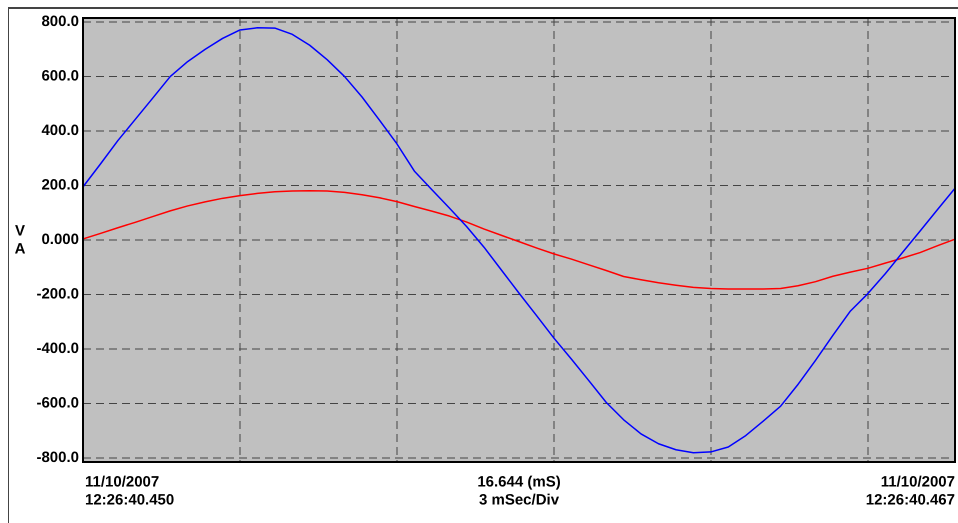 The height and width of the screenshot is (523, 958). What do you see at coordinates (57, 403) in the screenshot?
I see `y-tick-label: -600.0` at bounding box center [57, 403].